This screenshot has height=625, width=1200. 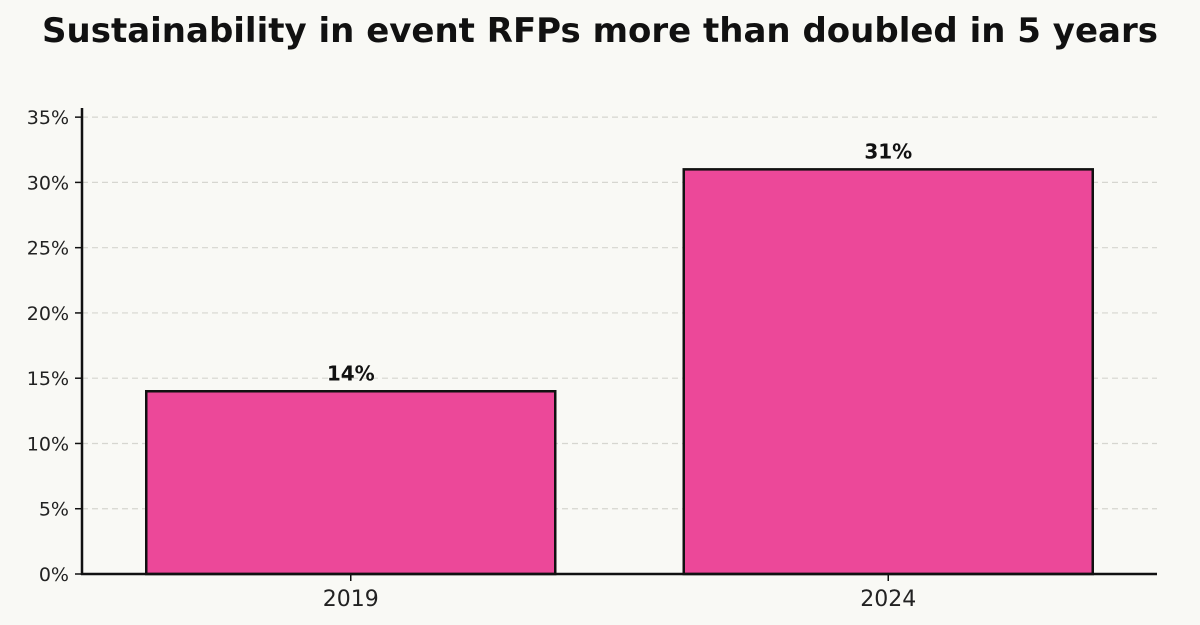 I want to click on y-tick-label: 35%, so click(x=48, y=118).